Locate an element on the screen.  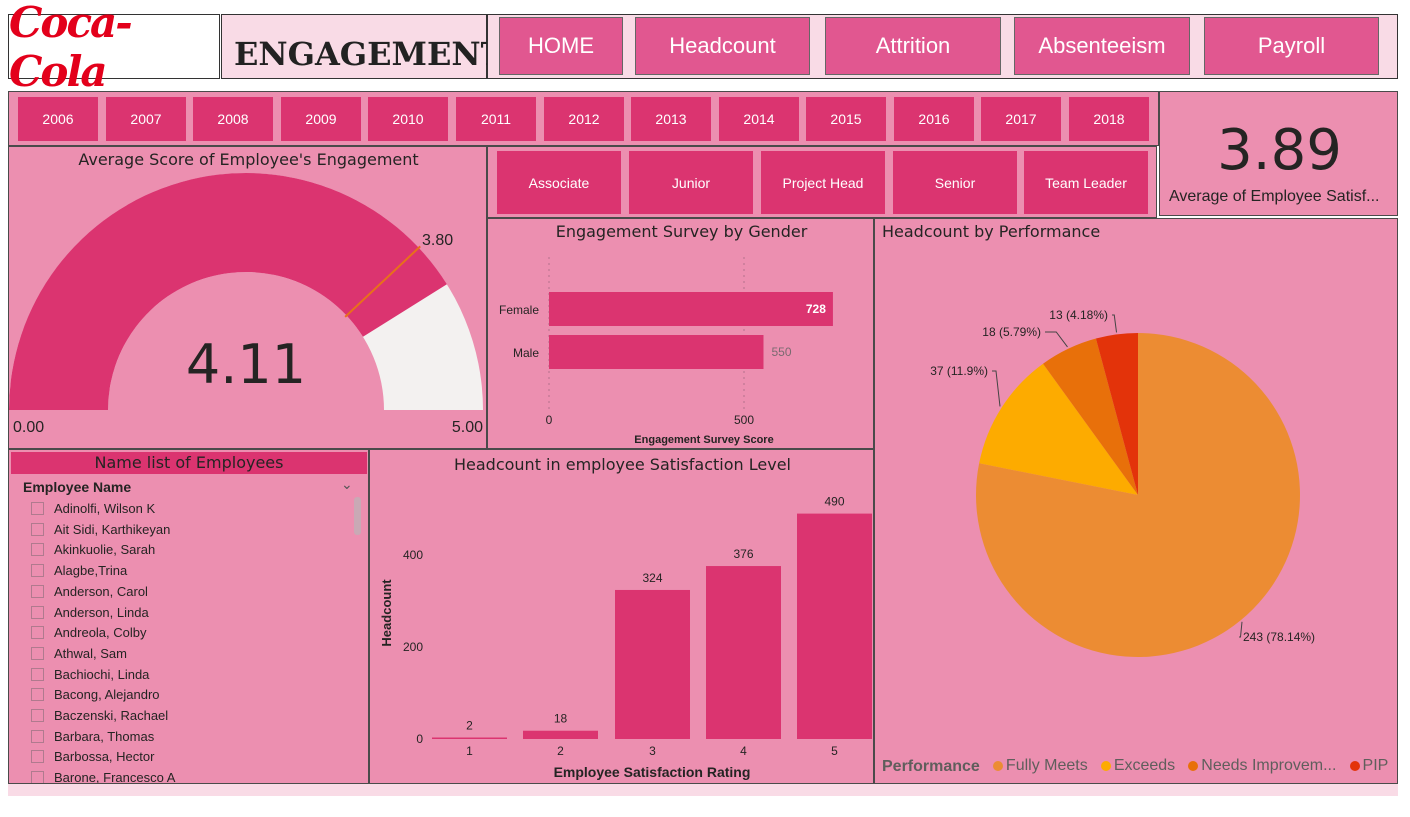
role-button-project-head: Project Head is located at coordinates (823, 182).